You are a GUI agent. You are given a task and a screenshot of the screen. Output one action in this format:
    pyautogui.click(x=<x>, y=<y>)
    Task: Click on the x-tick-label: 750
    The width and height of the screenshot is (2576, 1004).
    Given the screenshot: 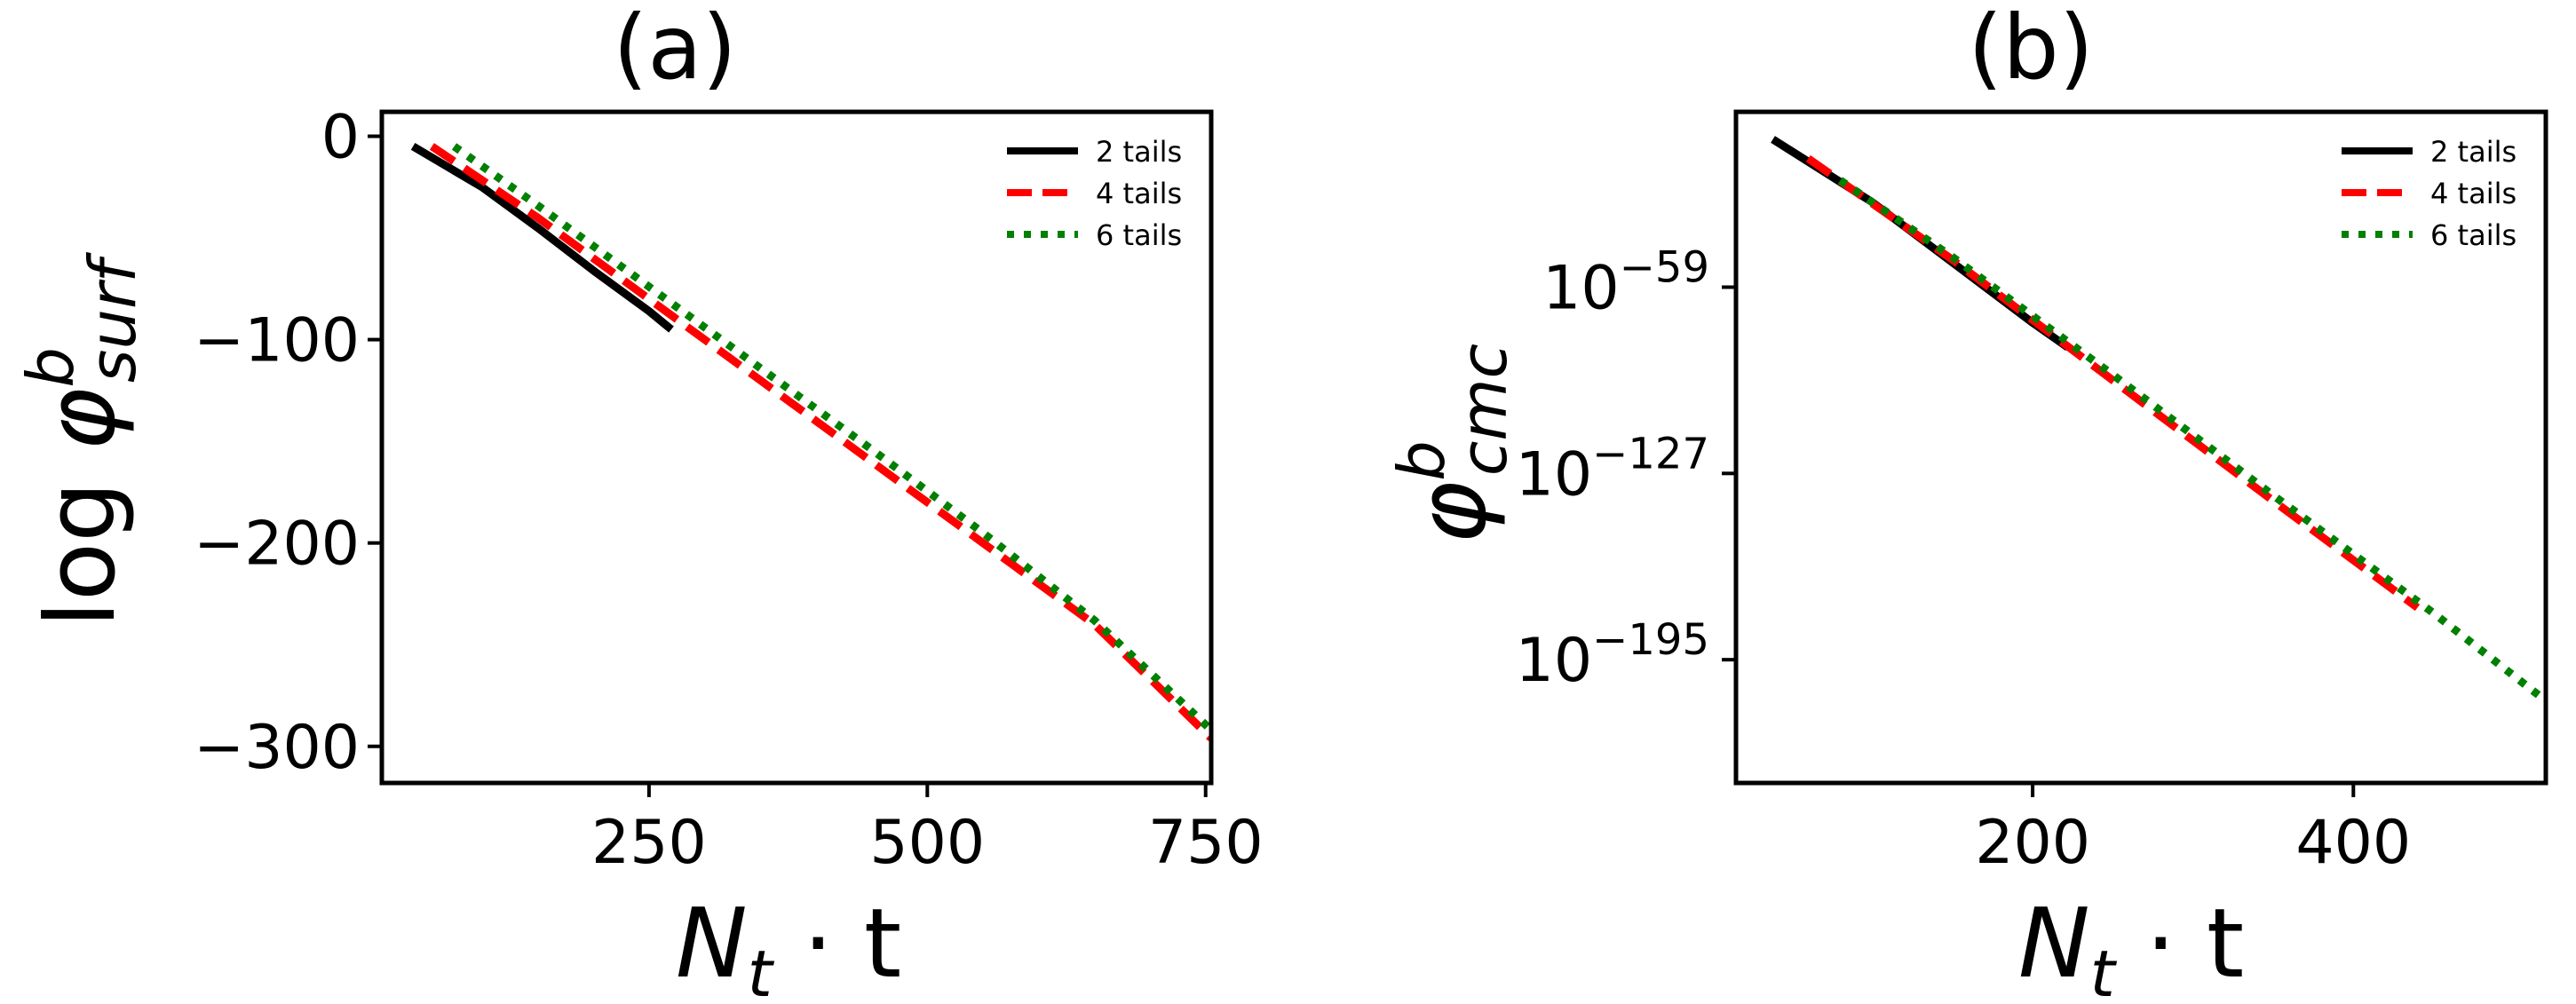 What is the action you would take?
    pyautogui.click(x=1206, y=843)
    